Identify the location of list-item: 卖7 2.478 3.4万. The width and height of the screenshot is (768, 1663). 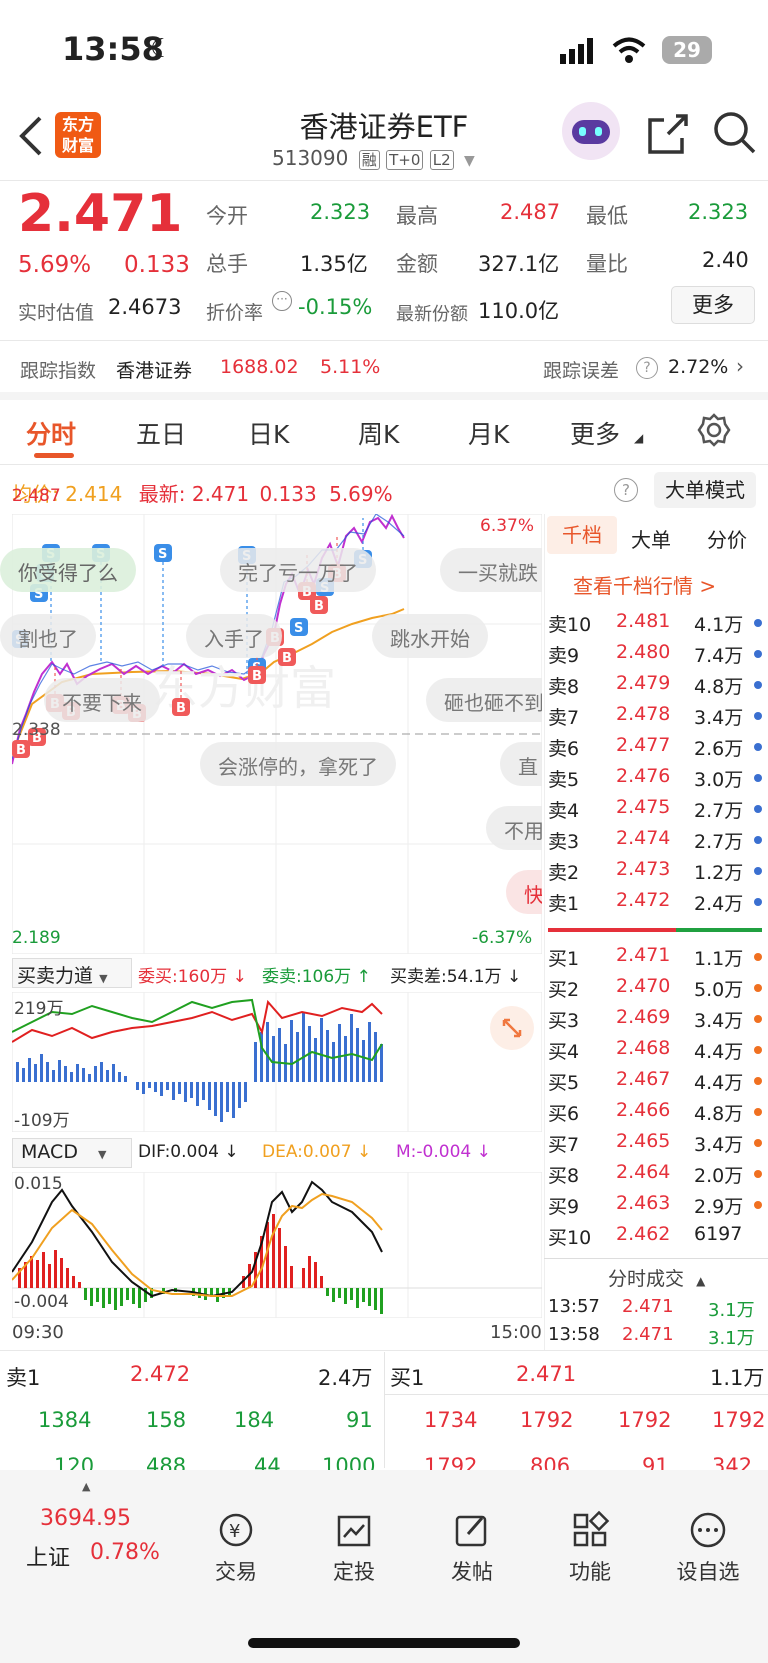
(658, 714).